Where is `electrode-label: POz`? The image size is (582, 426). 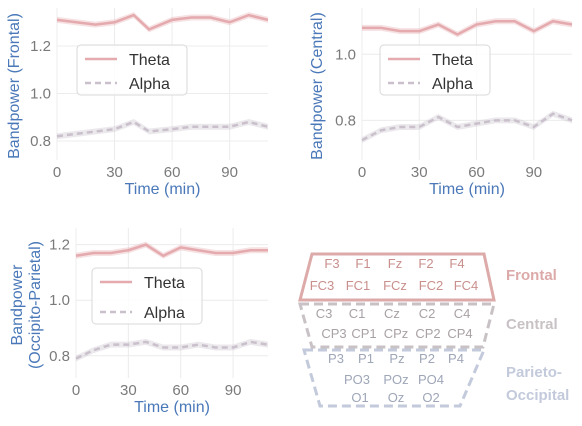 electrode-label: POz is located at coordinates (395, 379).